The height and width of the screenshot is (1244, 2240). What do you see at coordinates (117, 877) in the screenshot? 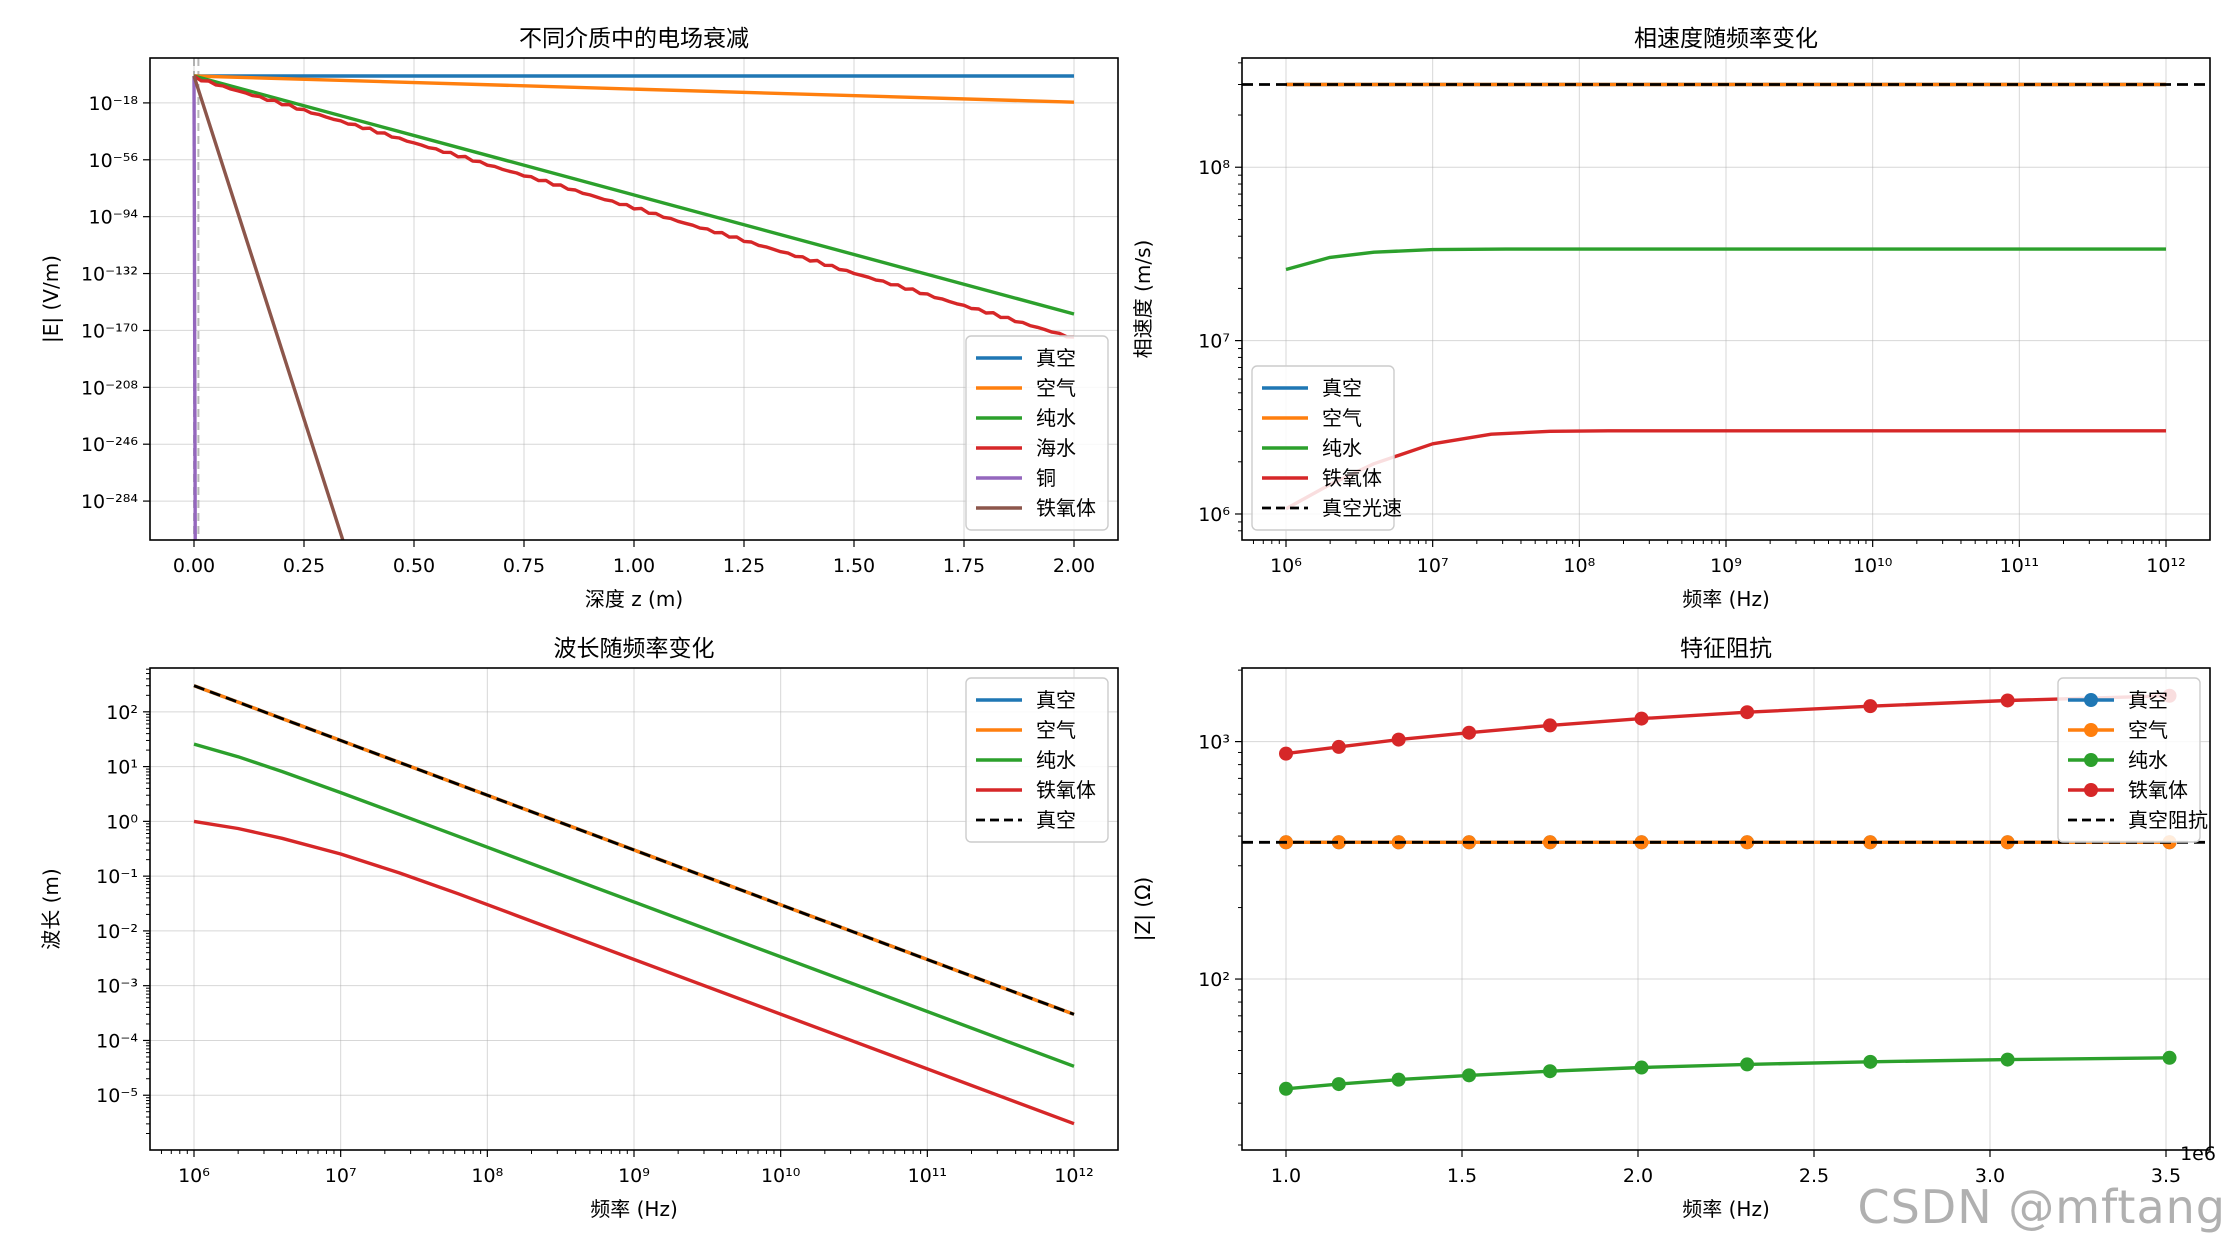
I see `y-tick-label: 10⁻¹` at bounding box center [117, 877].